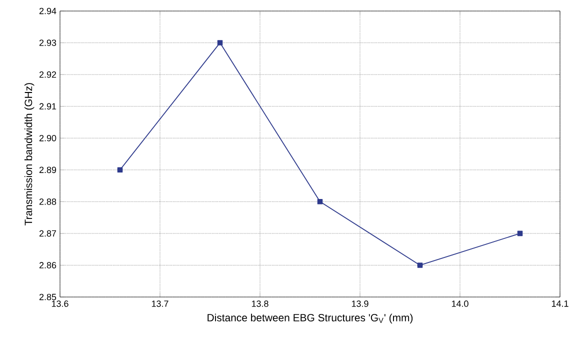 This screenshot has height=343, width=580. I want to click on y-tick-label: 2.89, so click(47, 170).